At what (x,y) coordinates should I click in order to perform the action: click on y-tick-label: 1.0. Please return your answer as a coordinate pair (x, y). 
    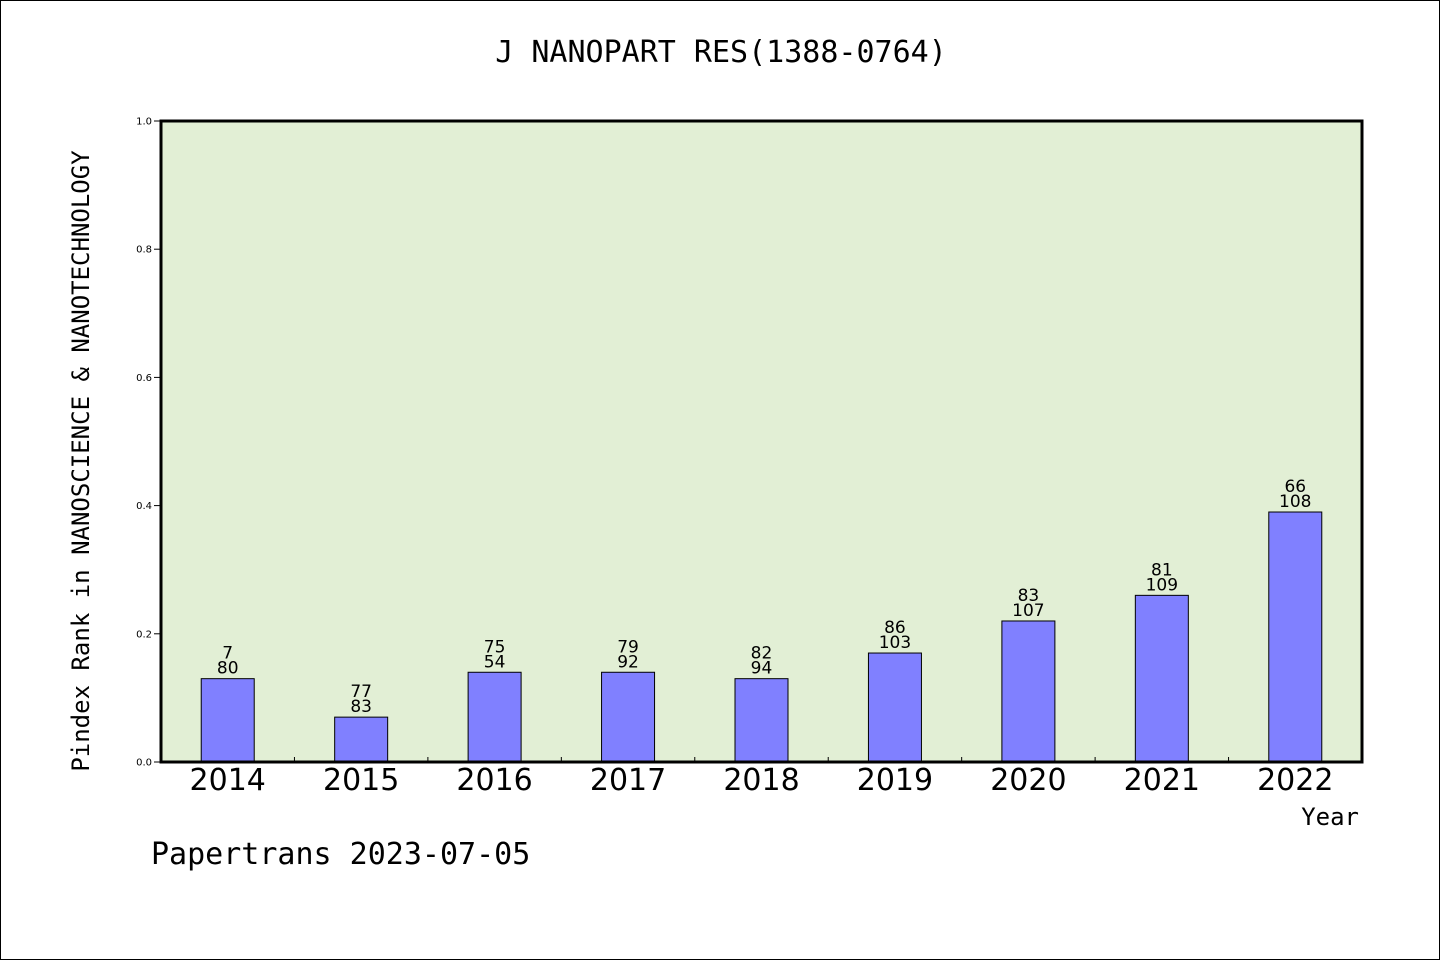
    Looking at the image, I should click on (144, 122).